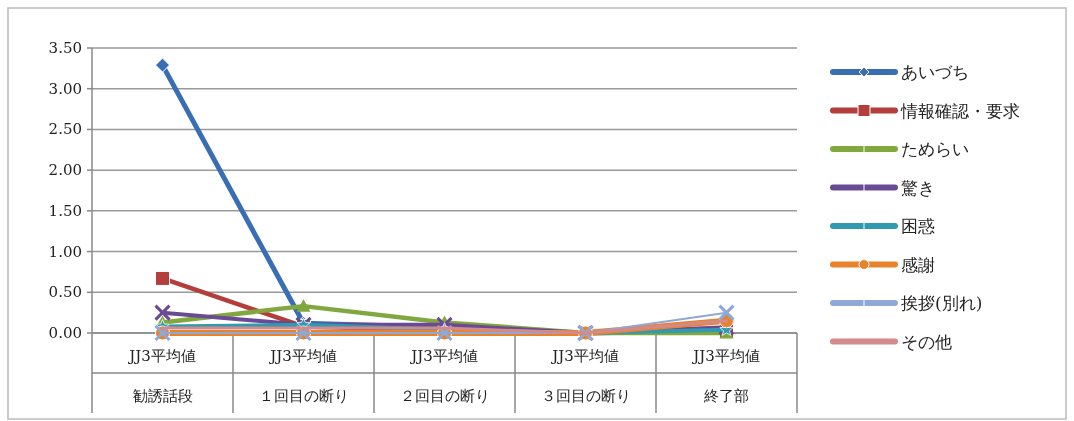  I want to click on x-tick-label: ２回目の断り, so click(444, 396).